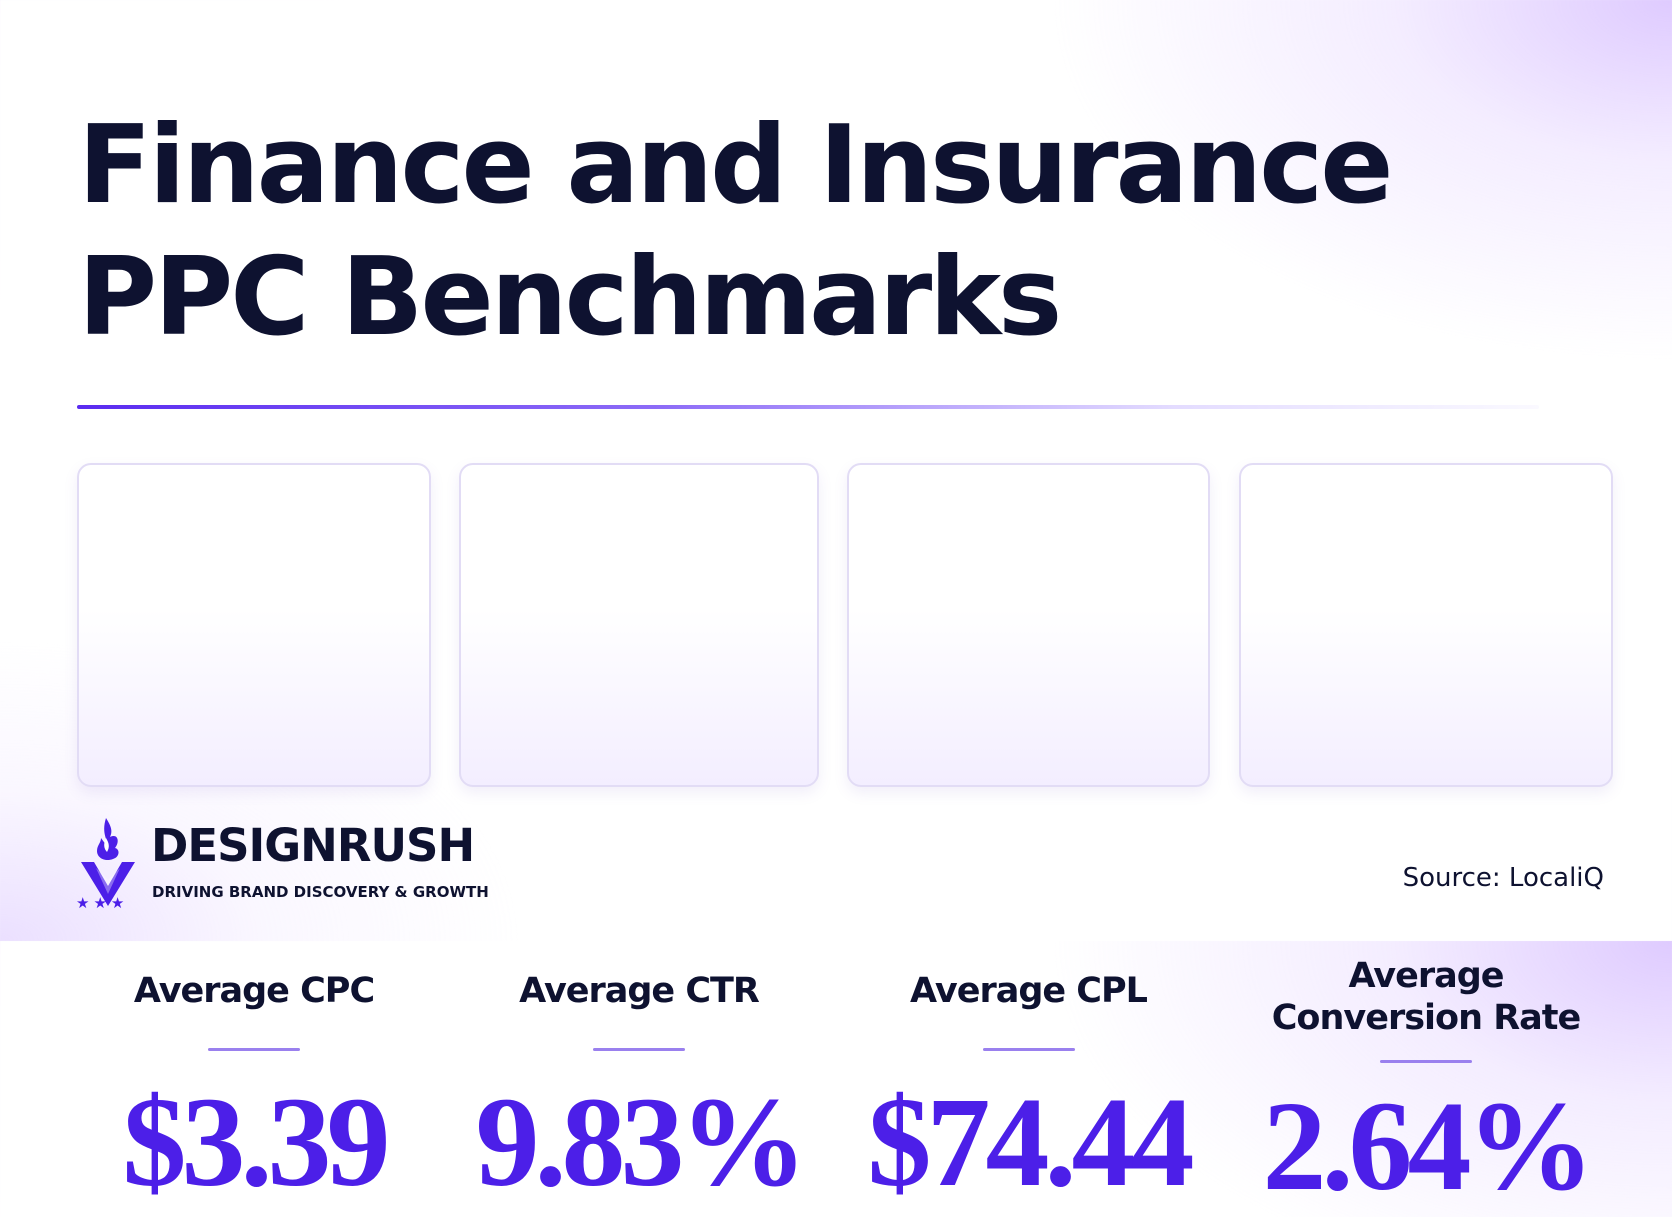  What do you see at coordinates (320, 892) in the screenshot?
I see `brand-tagline: DRIVING BRAND DISCOVERY & GROWTH` at bounding box center [320, 892].